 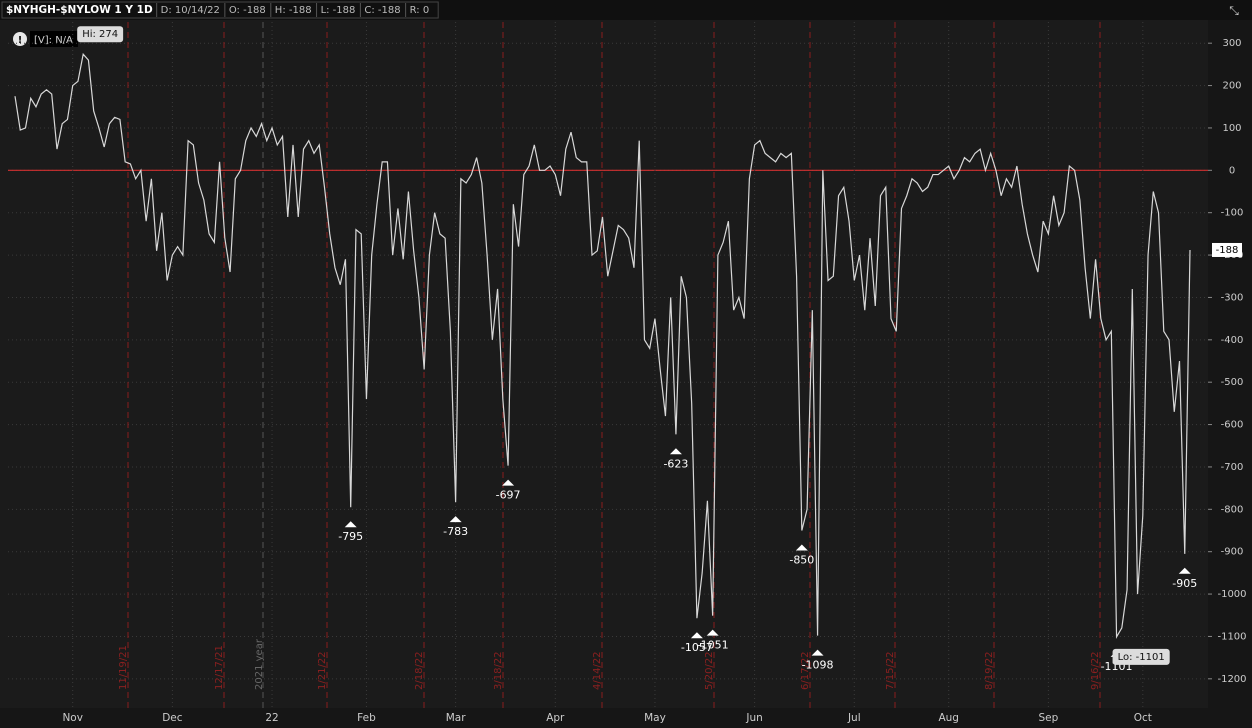 I want to click on low-label: -623, so click(x=675, y=463).